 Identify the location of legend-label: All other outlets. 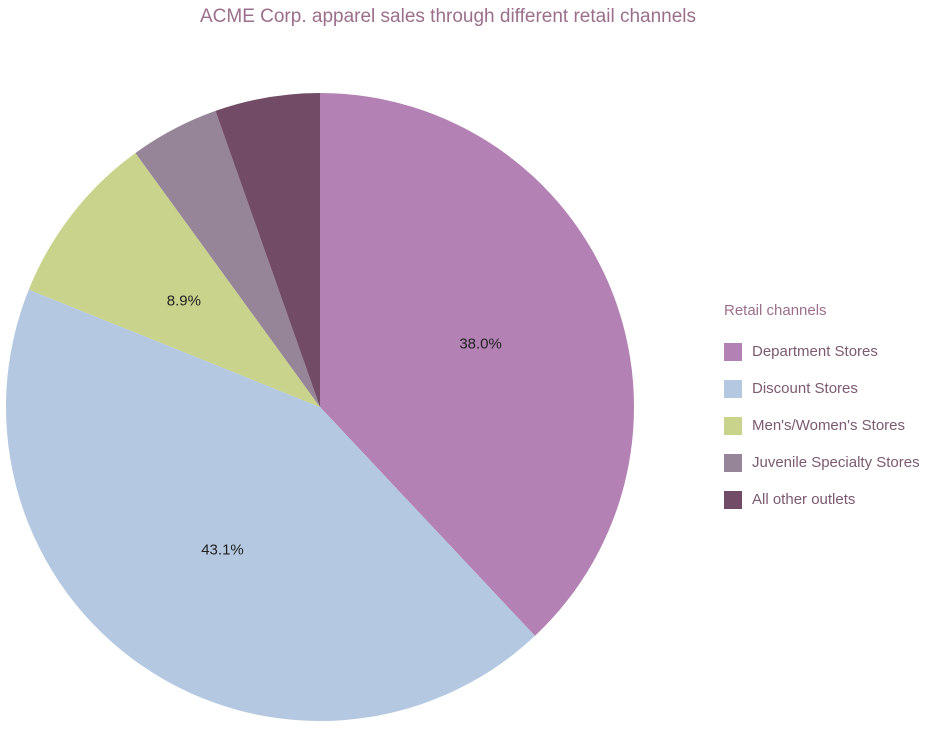
(804, 499).